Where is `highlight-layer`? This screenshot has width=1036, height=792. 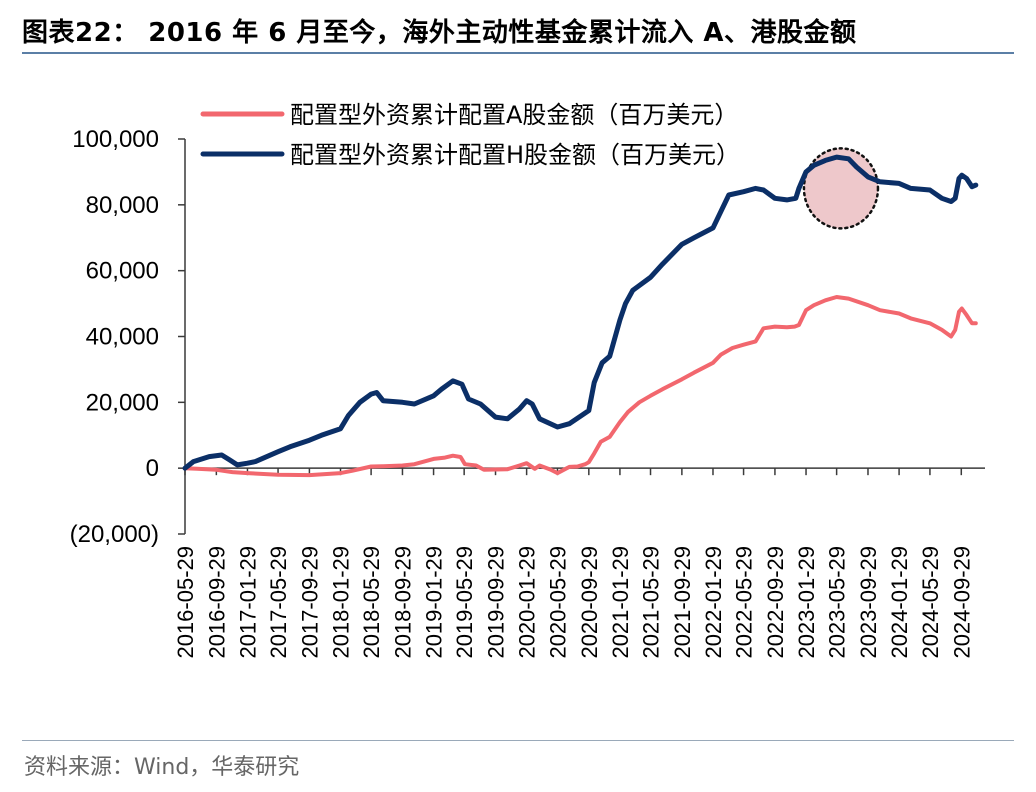 highlight-layer is located at coordinates (841, 188).